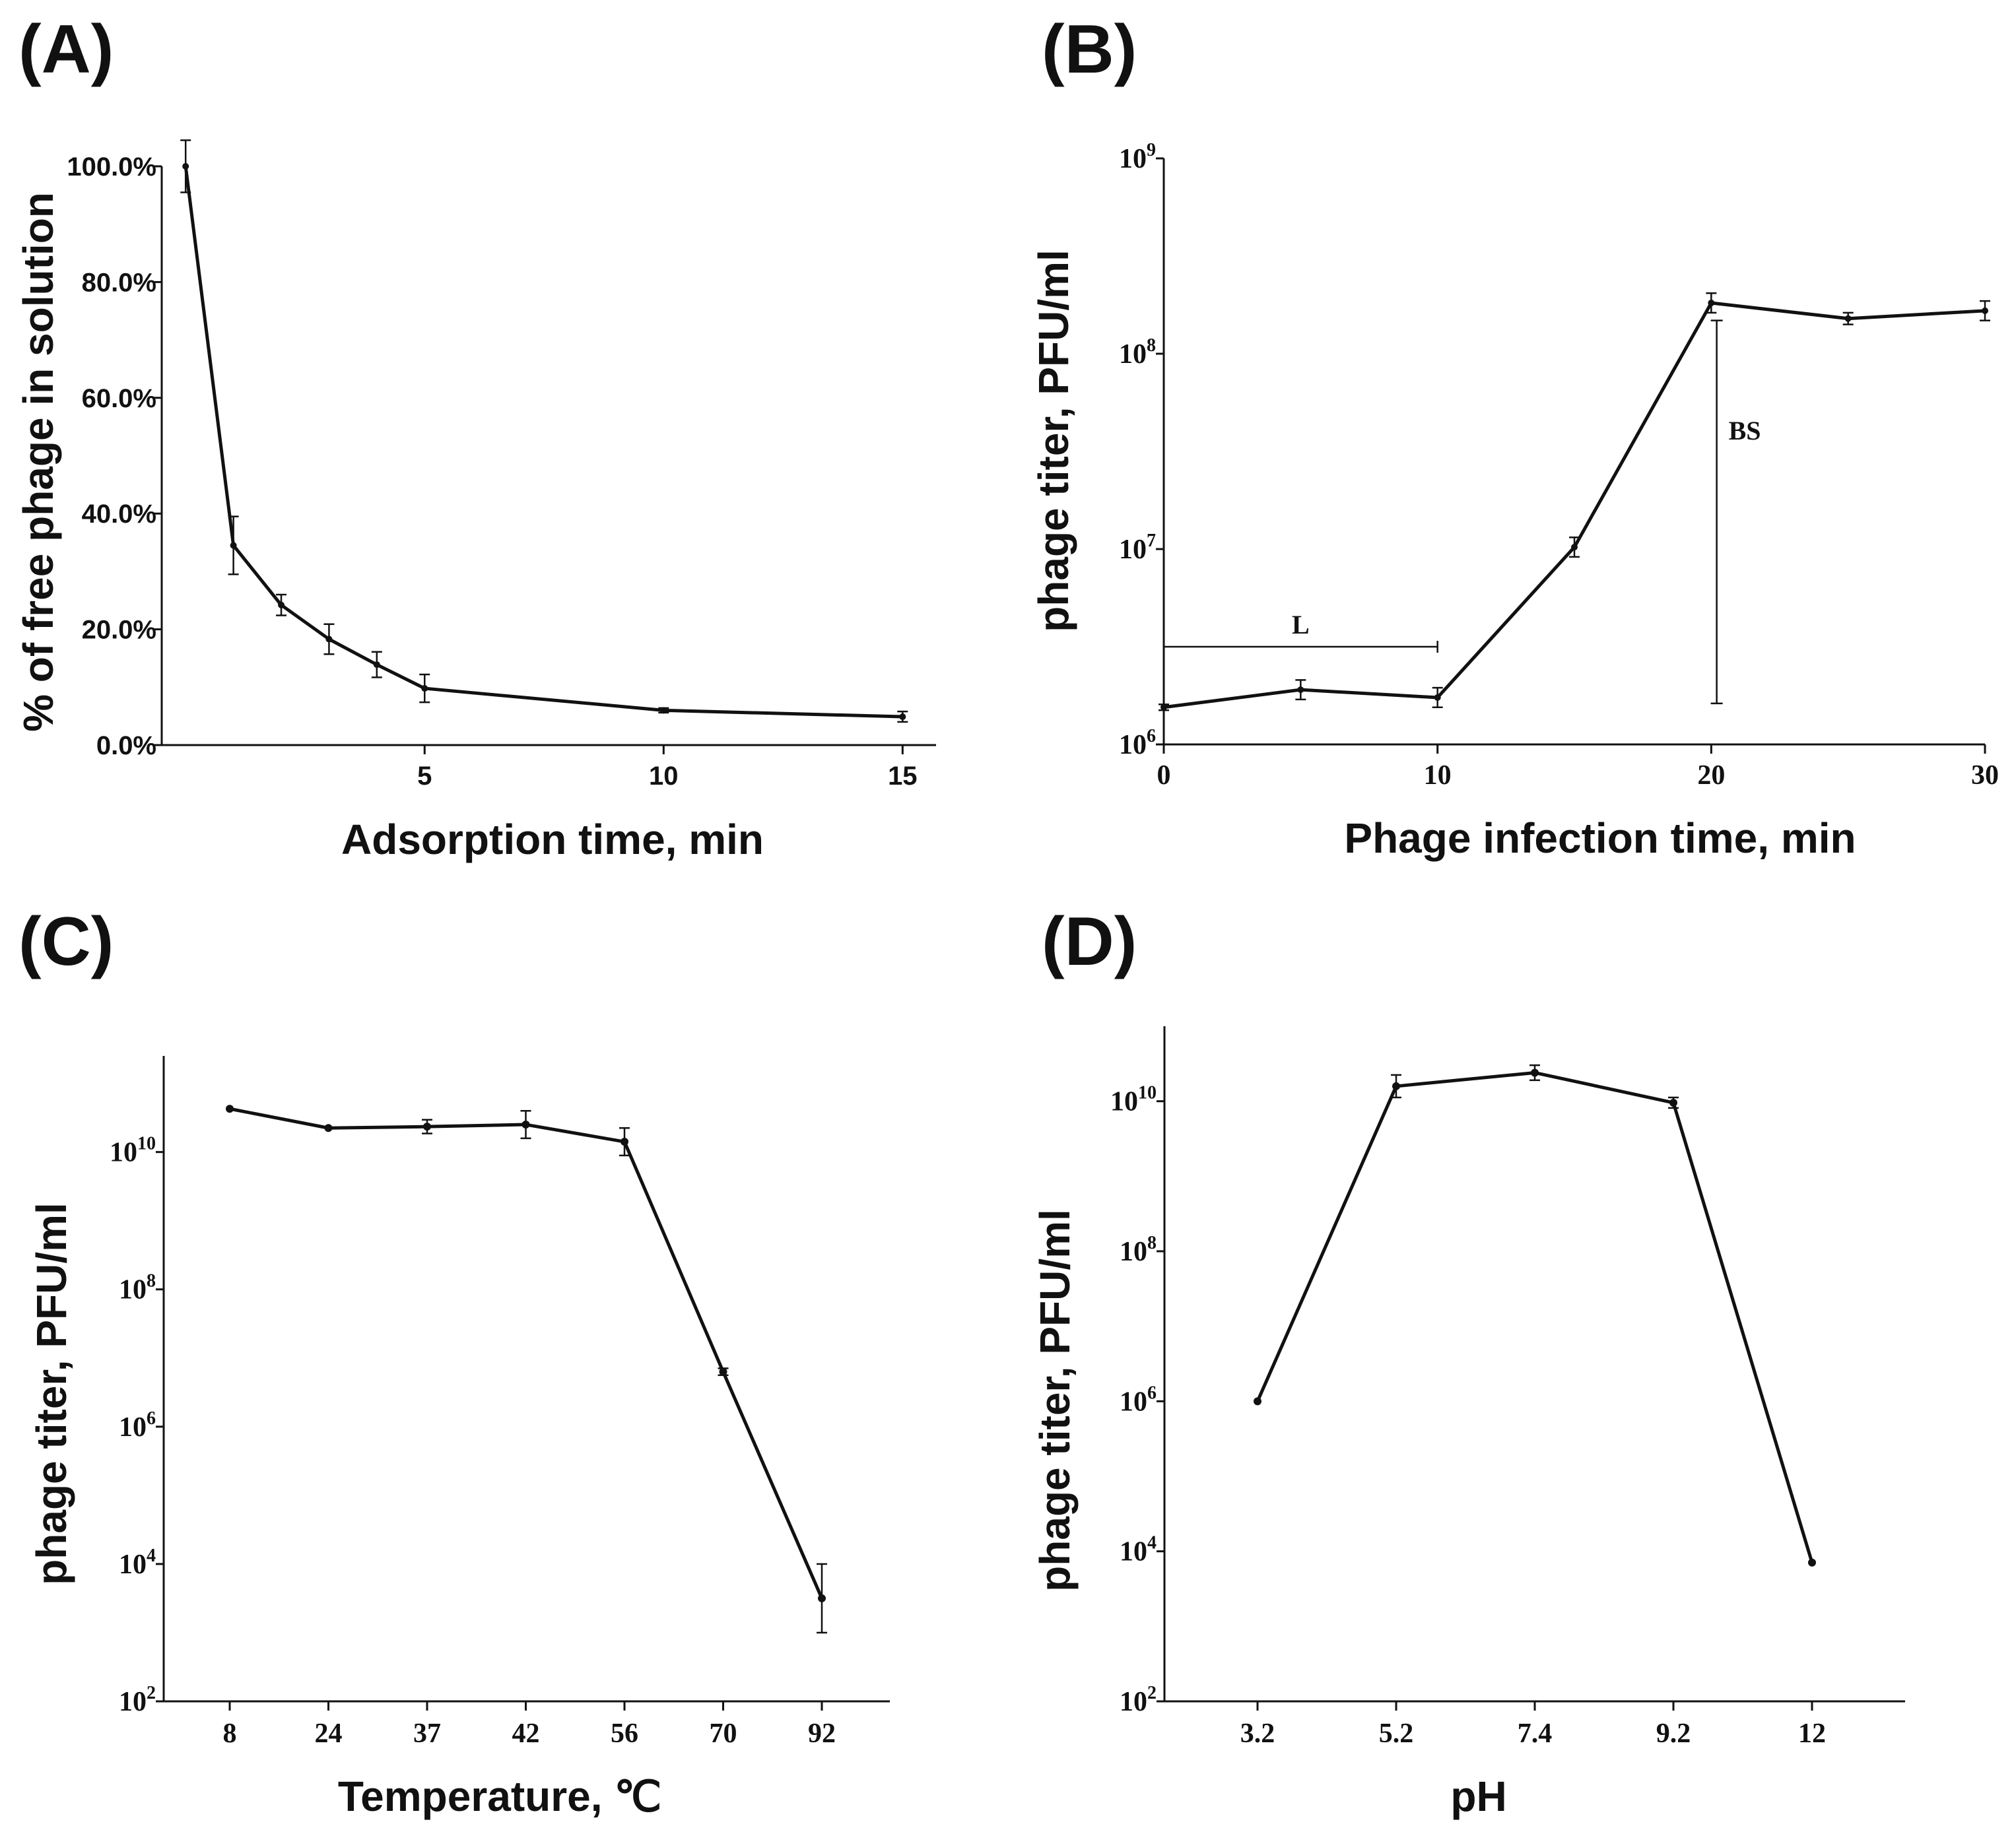 The width and height of the screenshot is (2016, 1832). I want to click on panel-d-x-axis-title: pH, so click(1478, 1797).